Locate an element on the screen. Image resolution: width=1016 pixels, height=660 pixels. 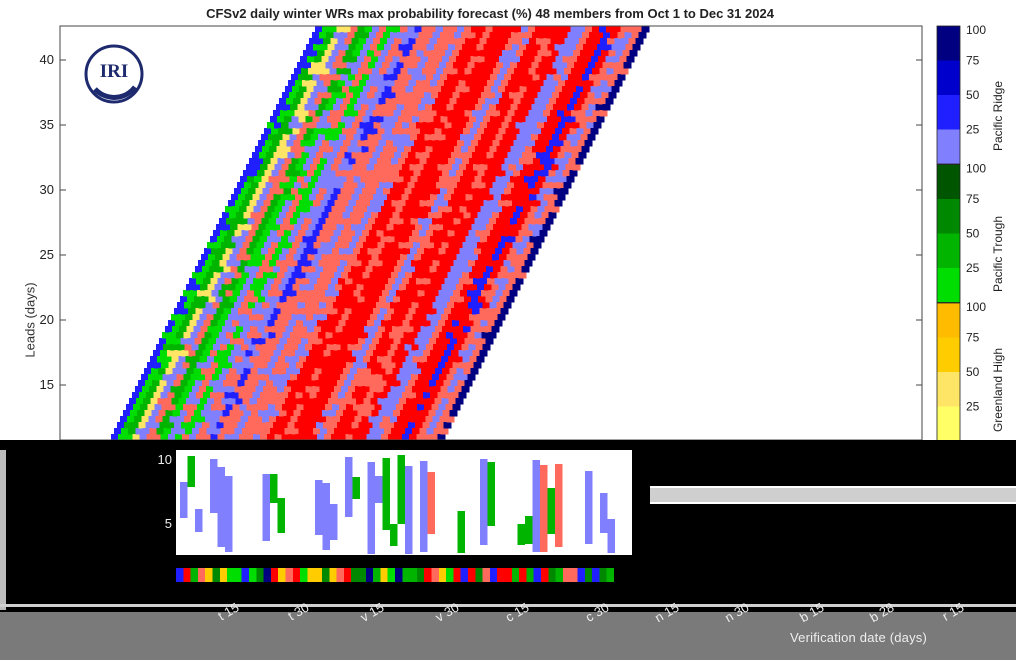
y-tick-label: 15 is located at coordinates (47, 384).